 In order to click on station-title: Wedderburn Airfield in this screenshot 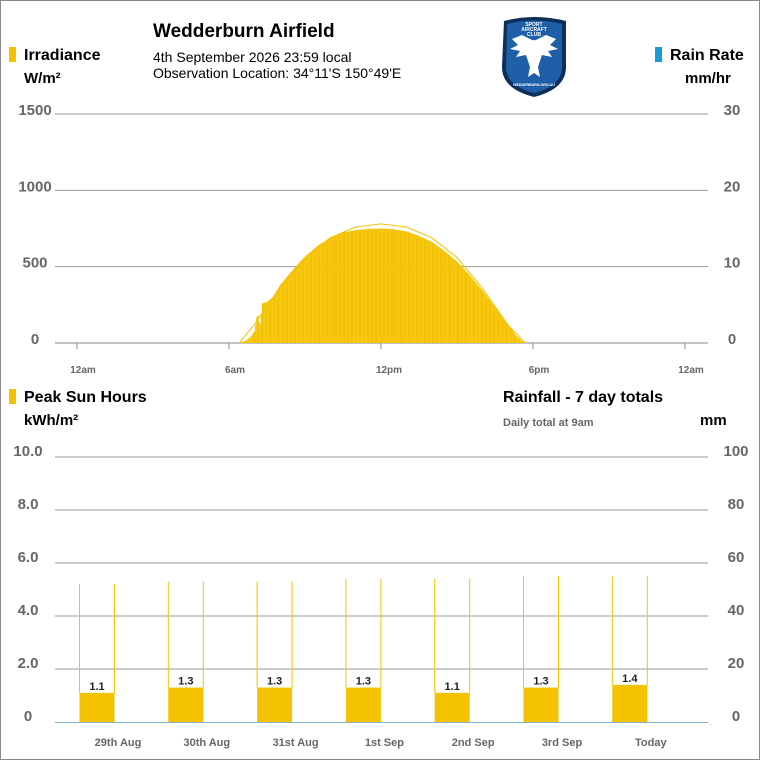, I will do `click(244, 31)`.